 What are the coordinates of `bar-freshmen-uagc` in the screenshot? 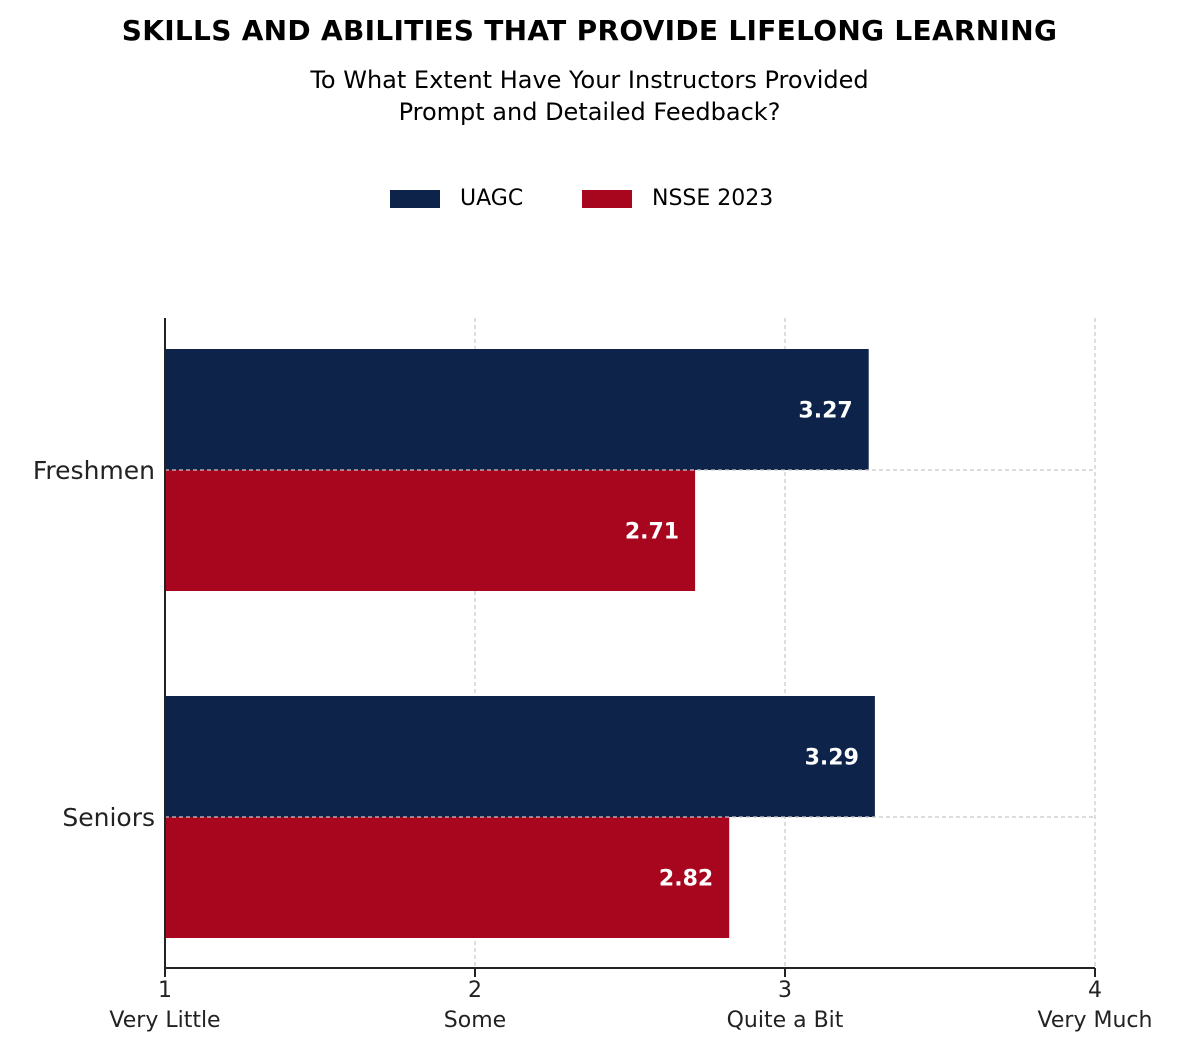 It's located at (517, 409).